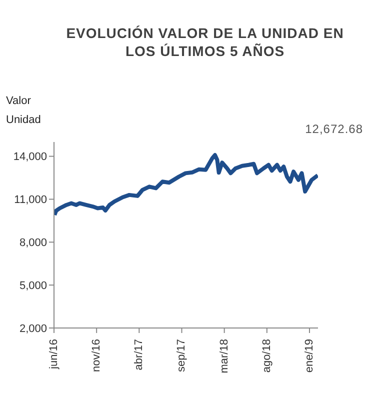 The height and width of the screenshot is (400, 377). Describe the element at coordinates (139, 354) in the screenshot. I see `x-tick-label: abr/17` at that location.